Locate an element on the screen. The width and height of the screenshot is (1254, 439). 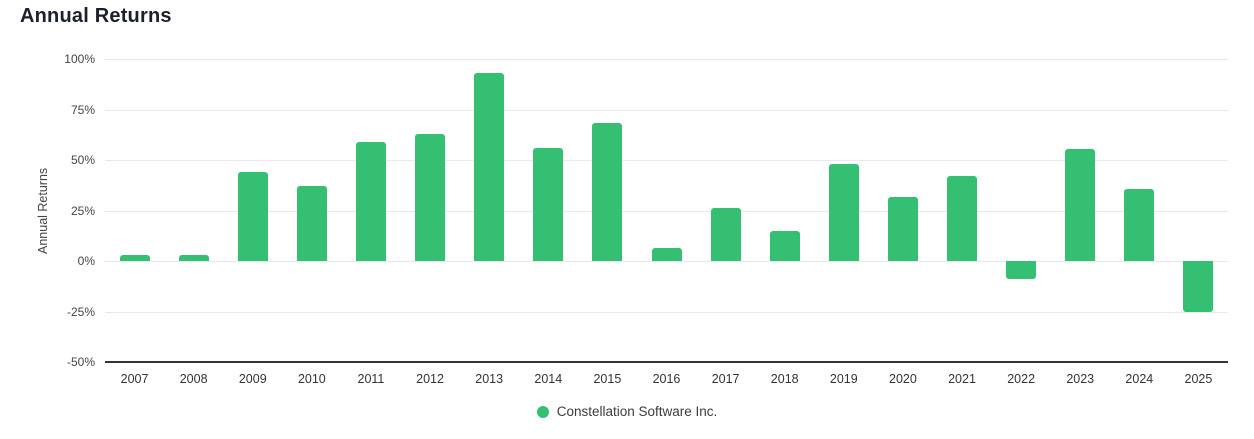
page-title: Annual Returns is located at coordinates (96, 16).